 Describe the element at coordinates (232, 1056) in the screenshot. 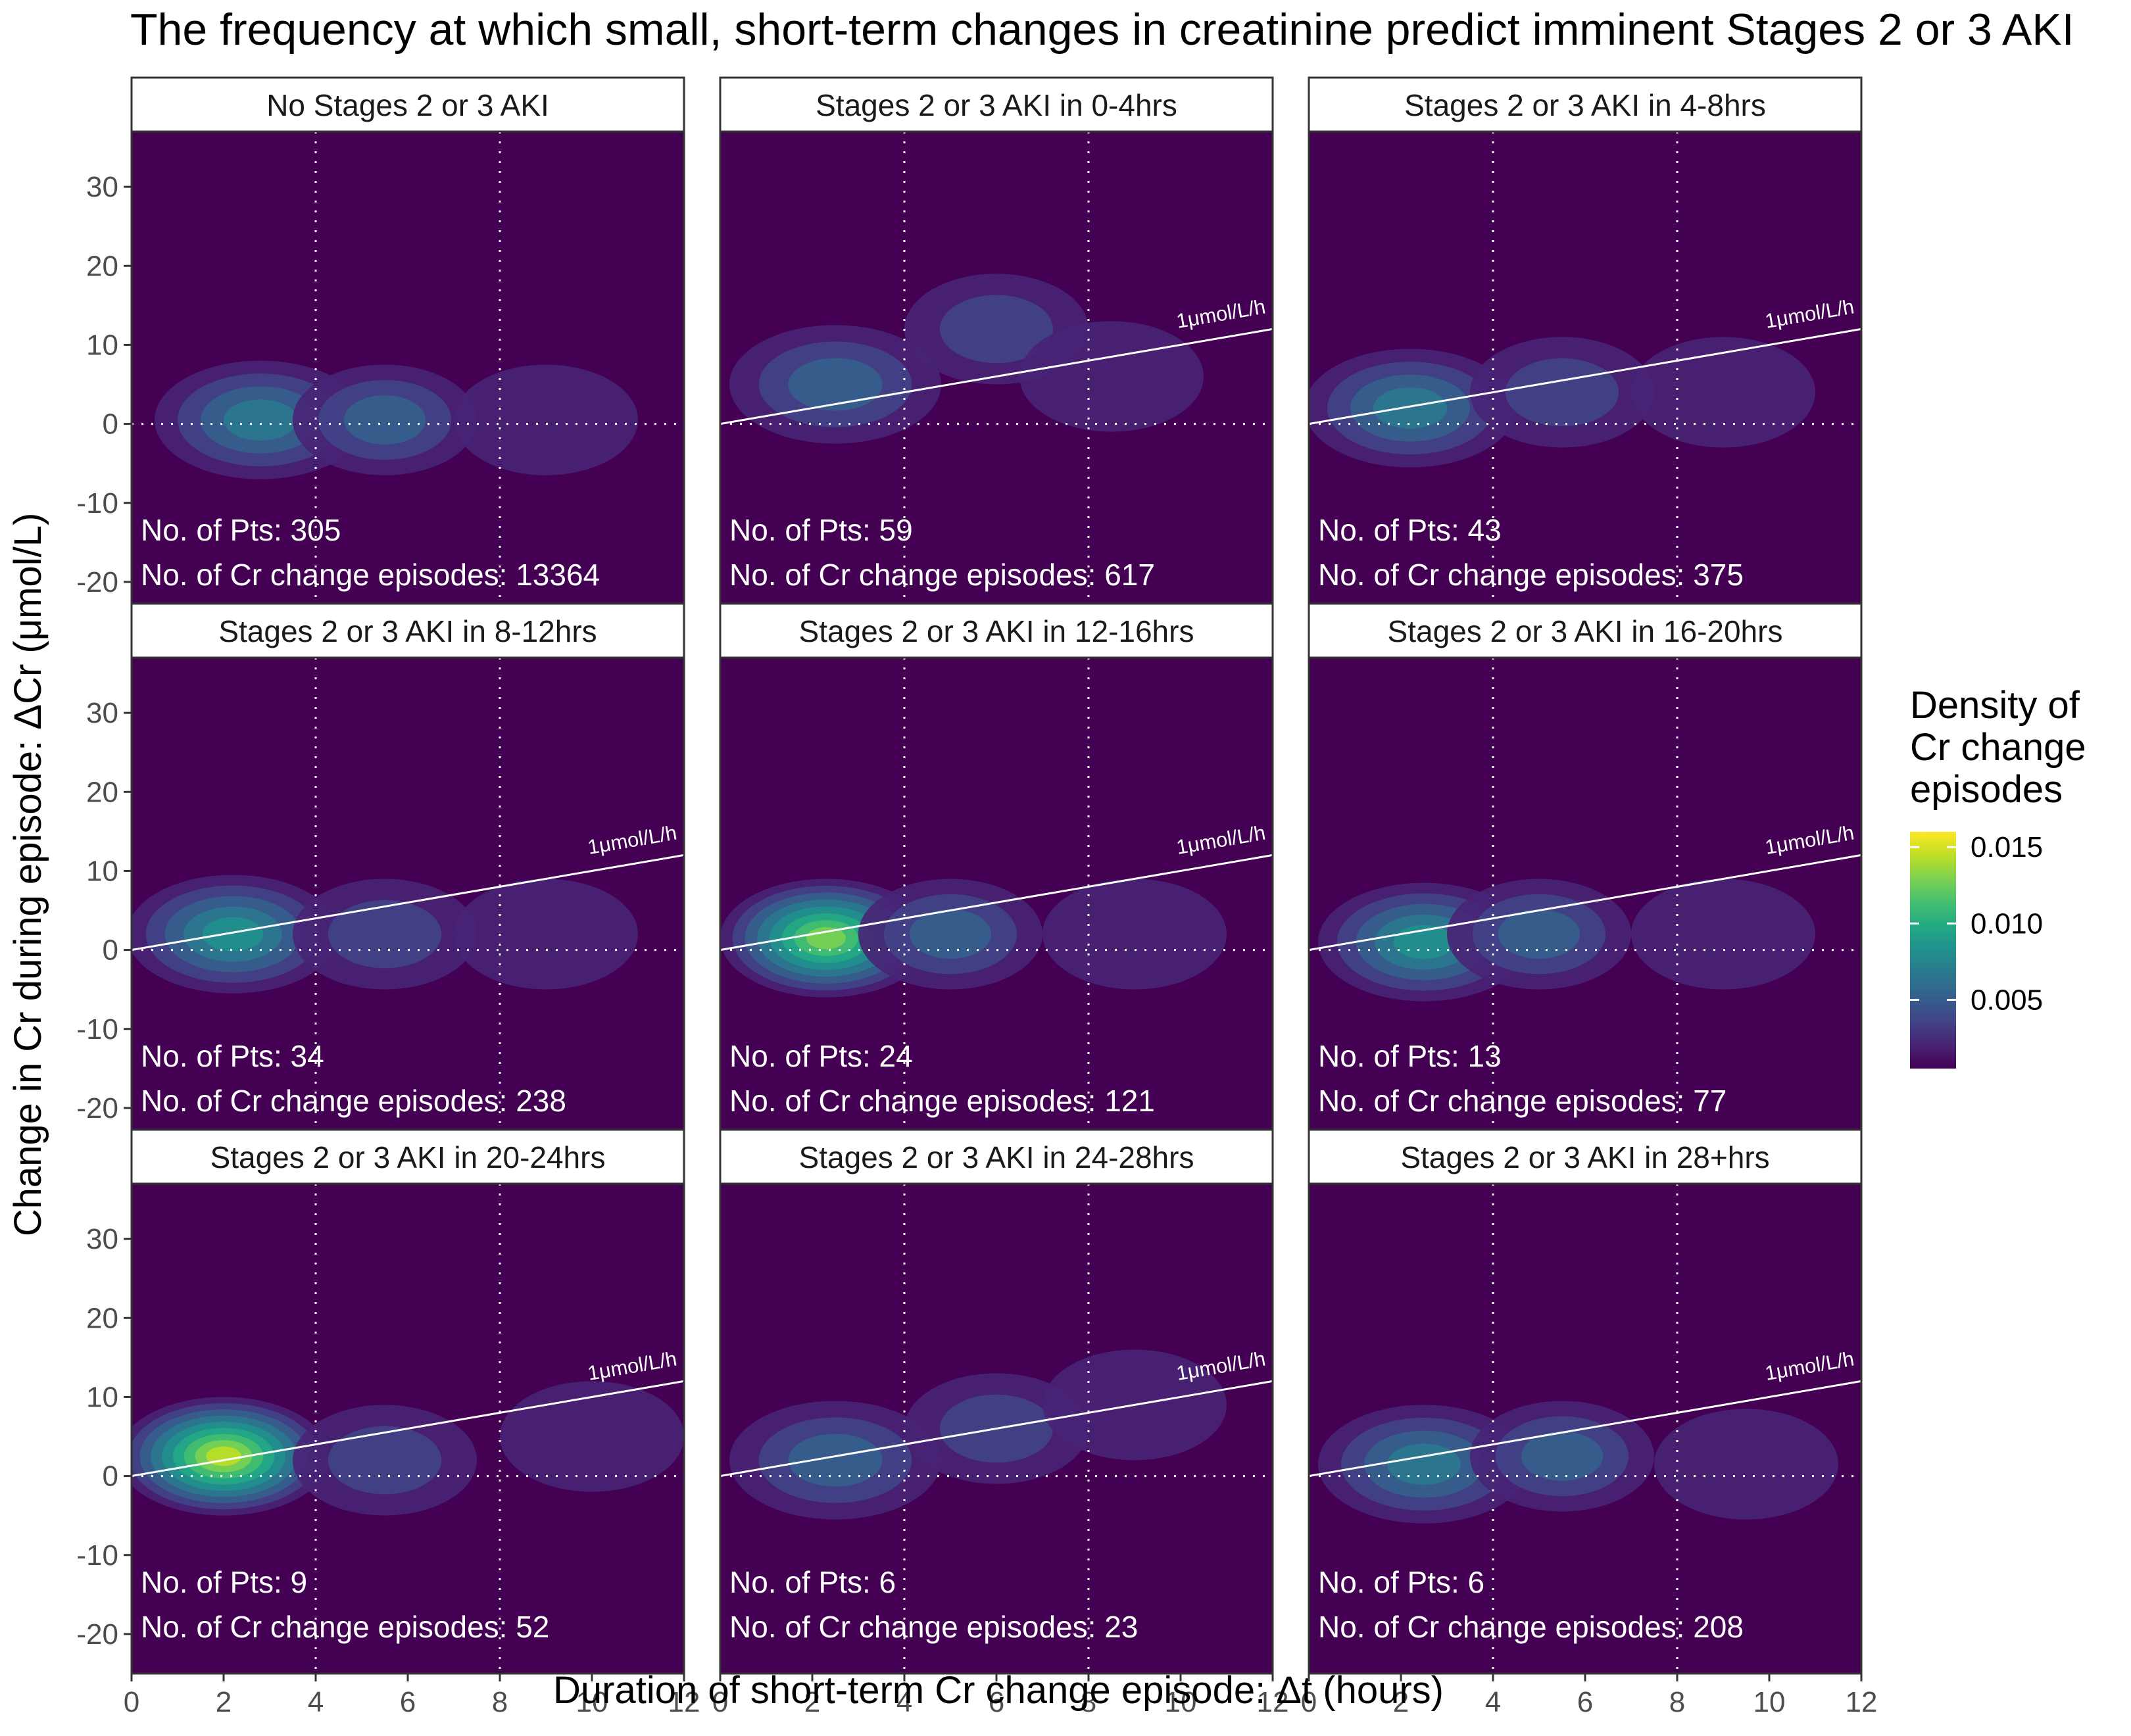

I see `patients-count: No. of Pts: 34` at that location.